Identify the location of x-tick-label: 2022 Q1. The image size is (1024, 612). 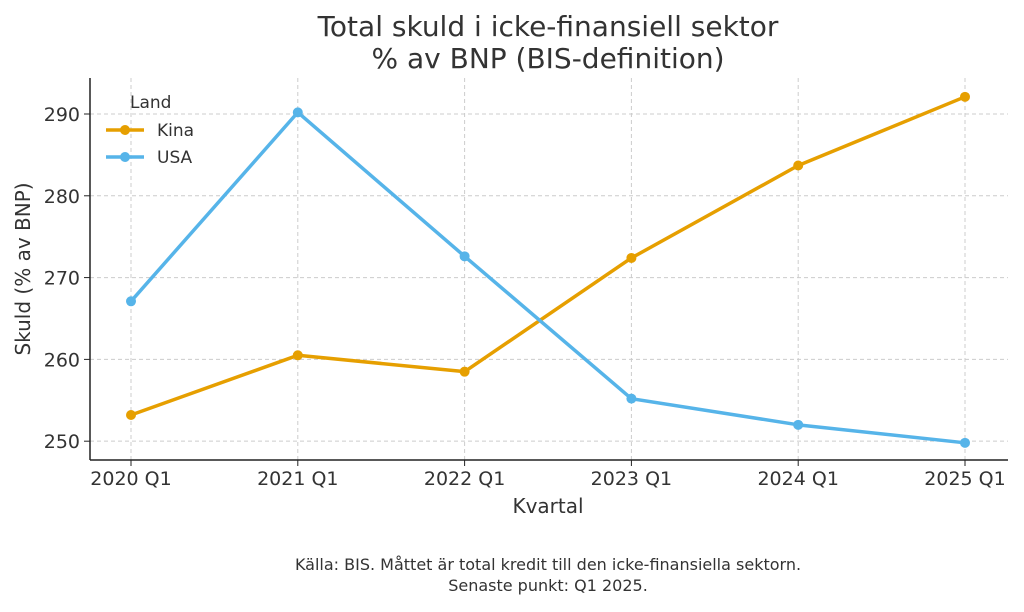
(464, 479).